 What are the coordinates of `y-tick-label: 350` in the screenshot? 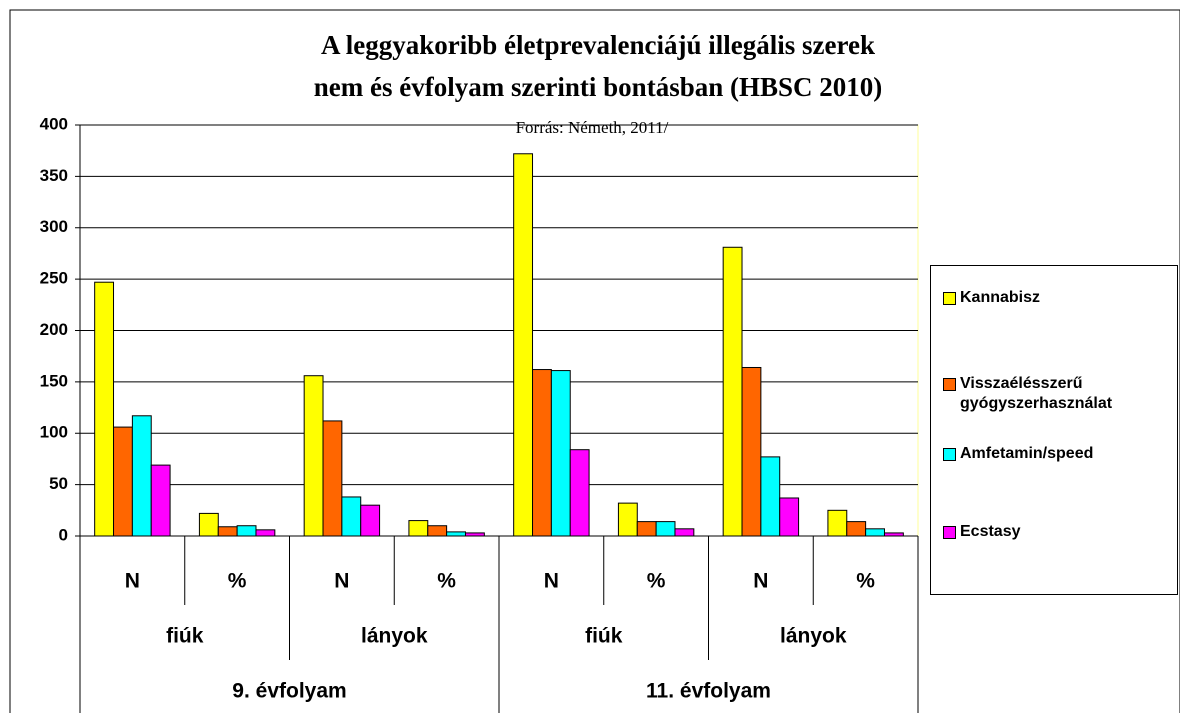 It's located at (54, 175).